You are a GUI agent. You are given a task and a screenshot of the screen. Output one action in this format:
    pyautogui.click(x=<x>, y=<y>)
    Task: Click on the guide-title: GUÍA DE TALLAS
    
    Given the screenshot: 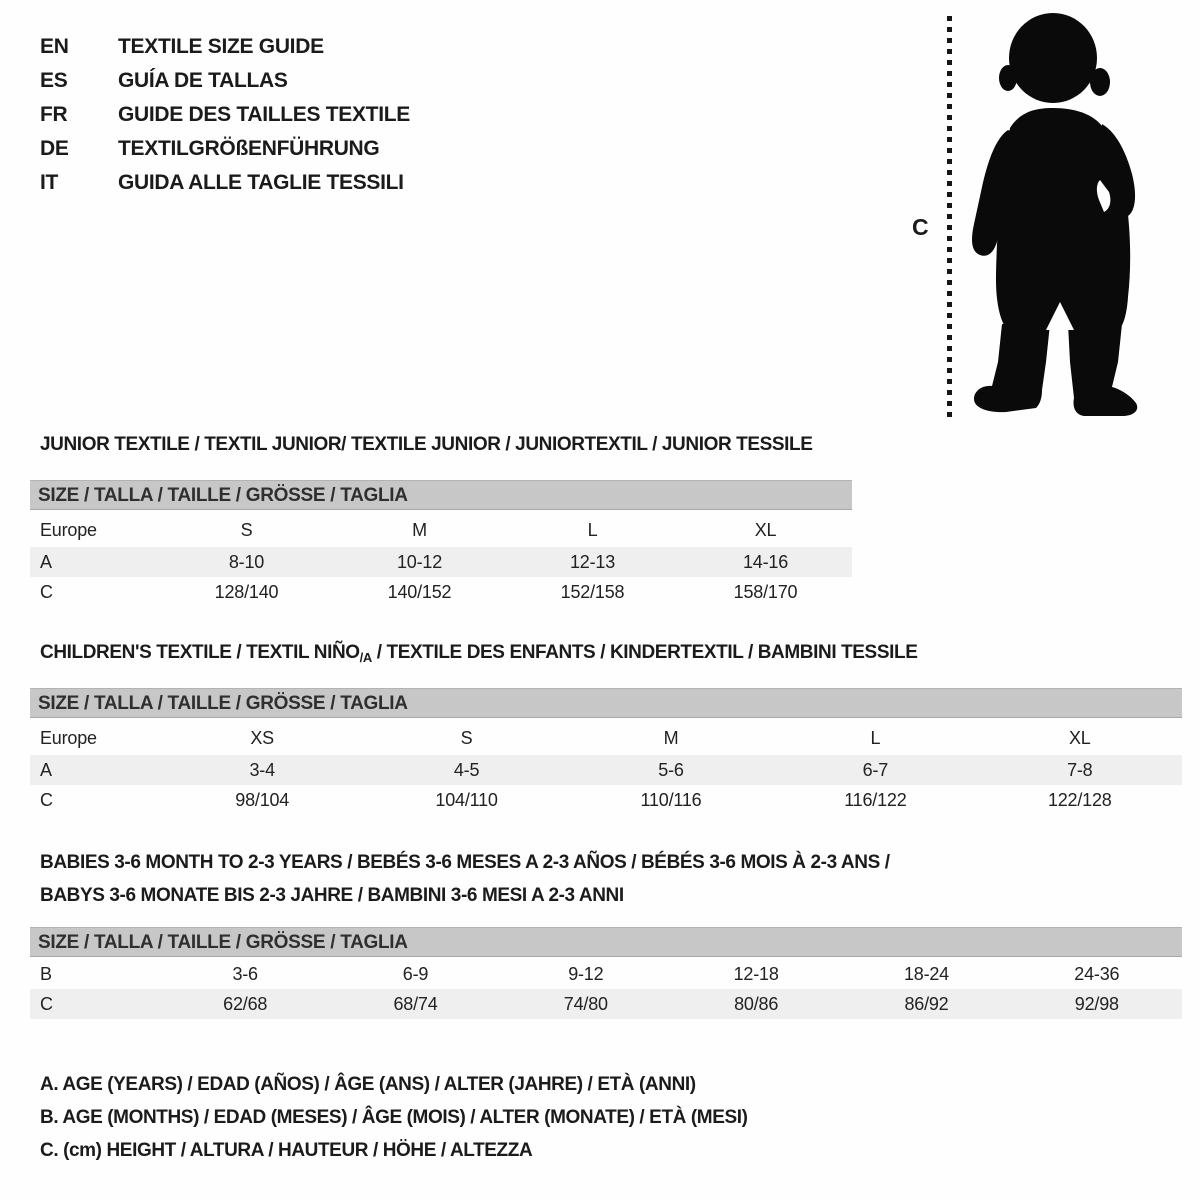 What is the action you would take?
    pyautogui.click(x=203, y=80)
    